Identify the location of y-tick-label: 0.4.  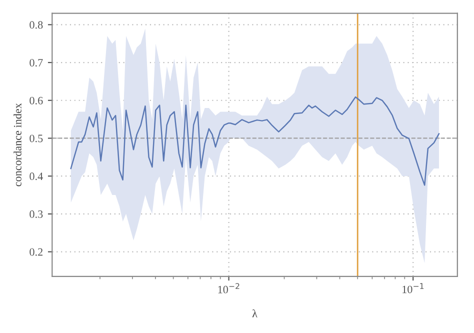
(36, 176).